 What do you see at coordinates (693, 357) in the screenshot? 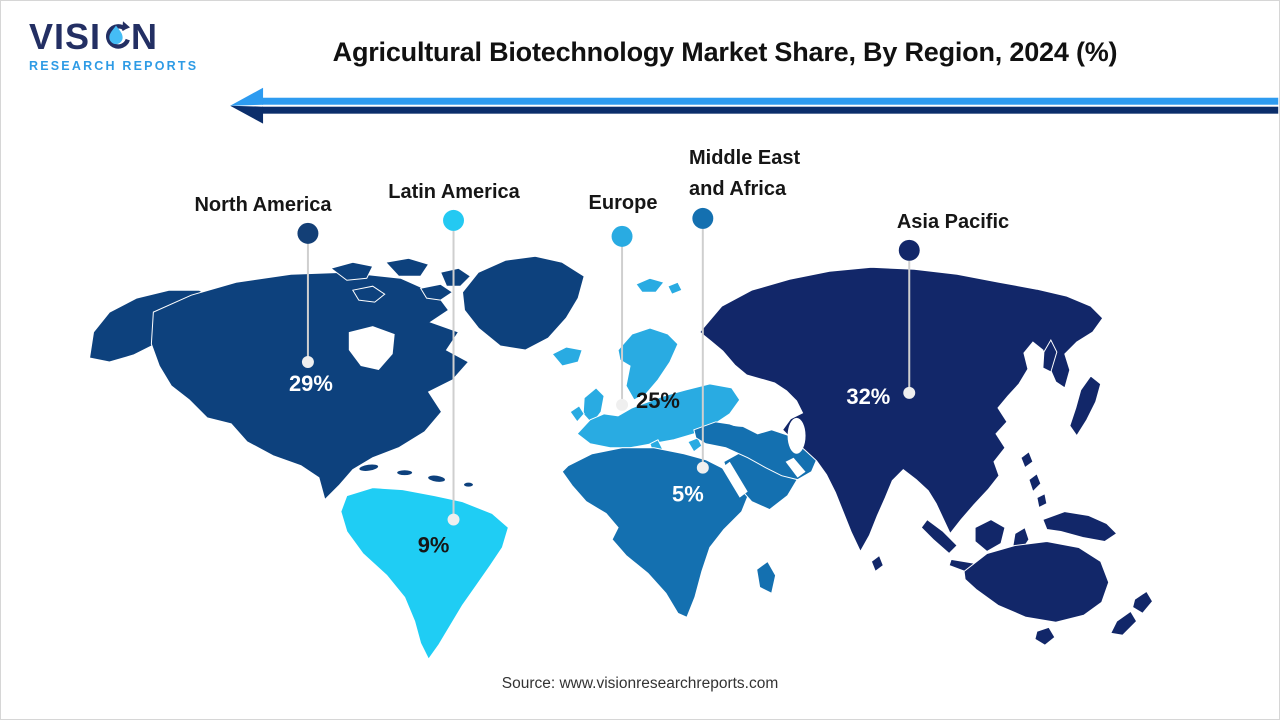
I see `callout-middle-east-africa: 5%` at bounding box center [693, 357].